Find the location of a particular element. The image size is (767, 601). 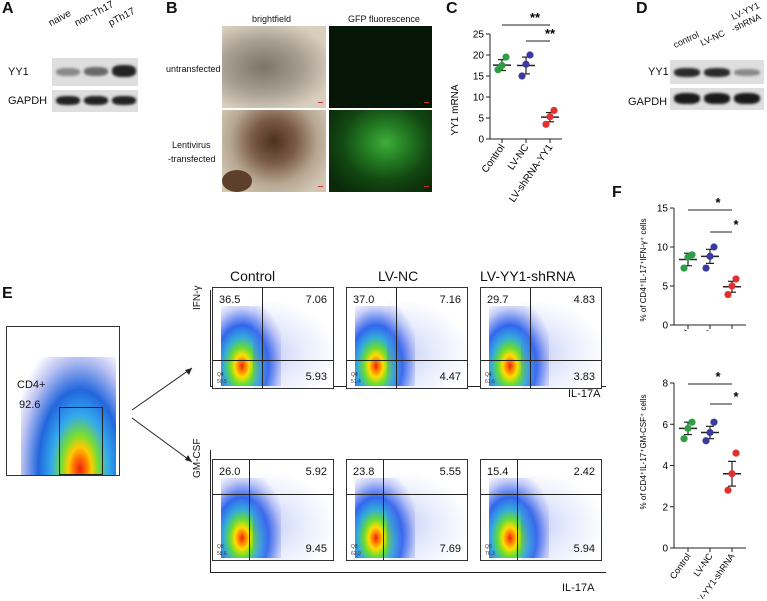

flow-col-lv-yy1-shrna: LV-YY1-shRNA is located at coordinates (528, 276).